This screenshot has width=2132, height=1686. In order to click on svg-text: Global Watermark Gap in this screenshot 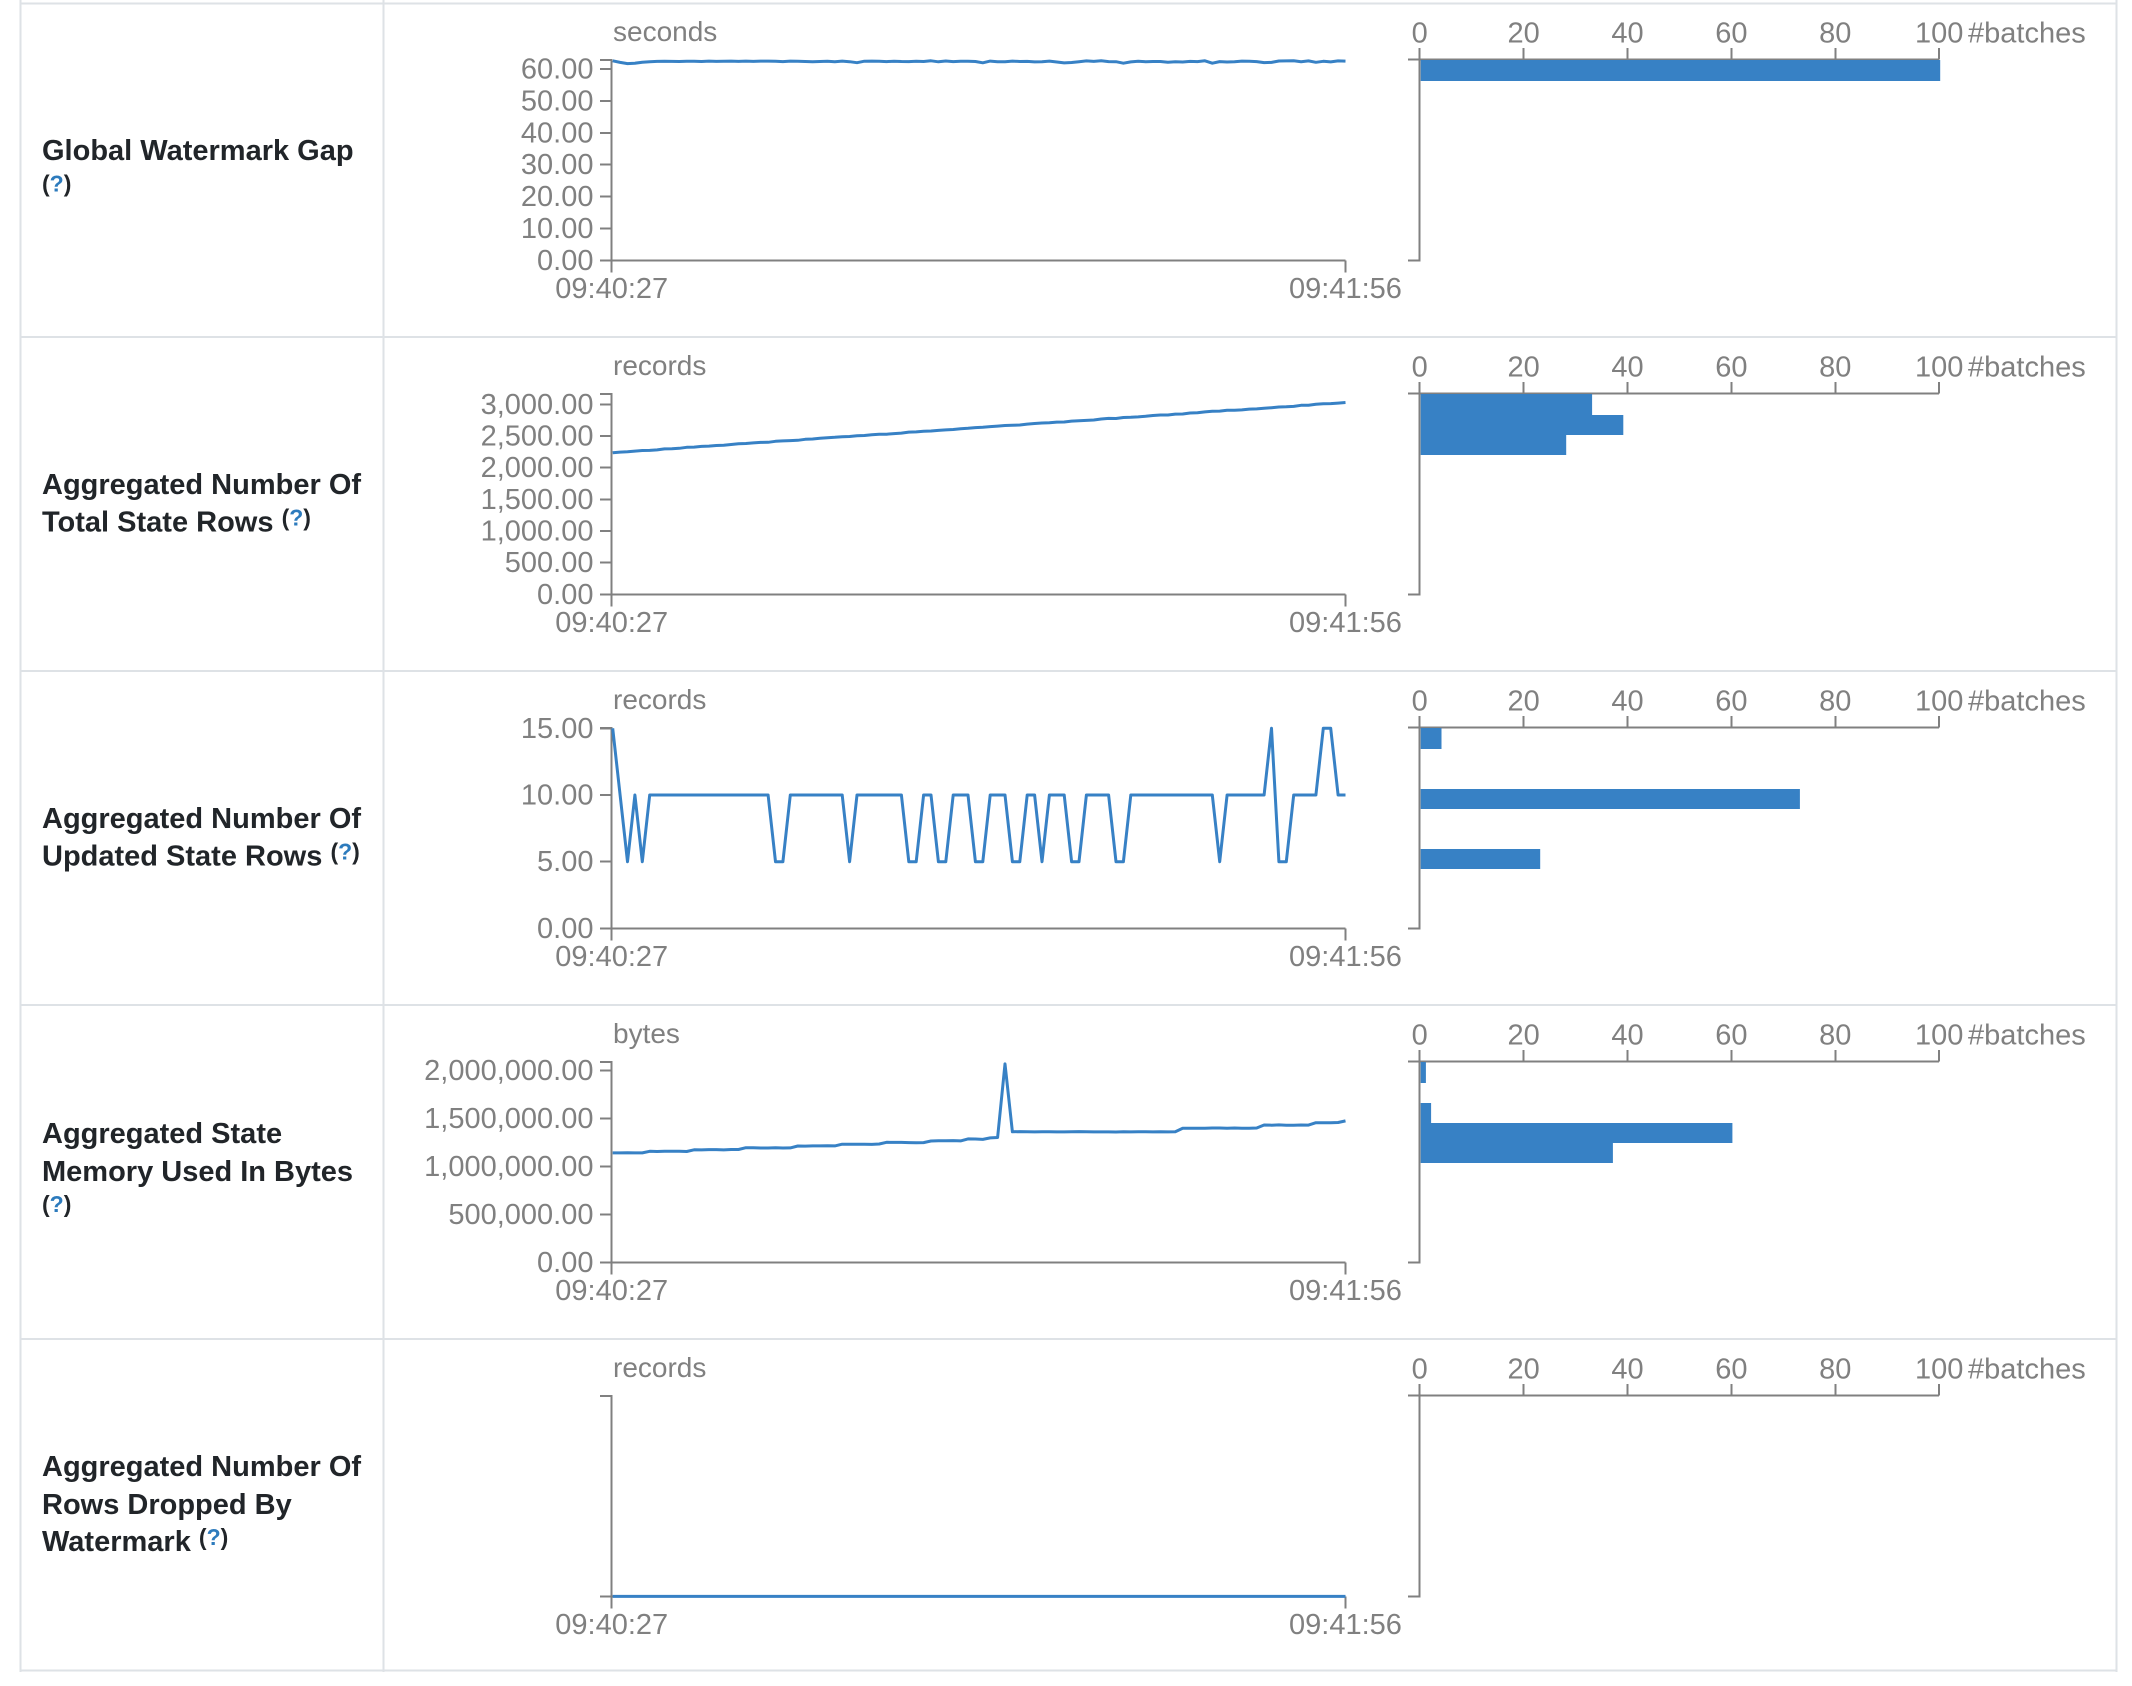, I will do `click(198, 151)`.